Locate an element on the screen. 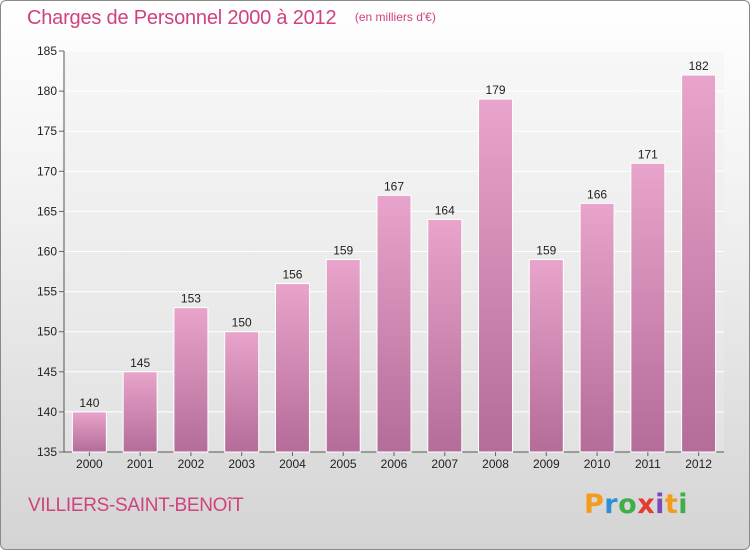  y-tick-label: 170 is located at coordinates (47, 171).